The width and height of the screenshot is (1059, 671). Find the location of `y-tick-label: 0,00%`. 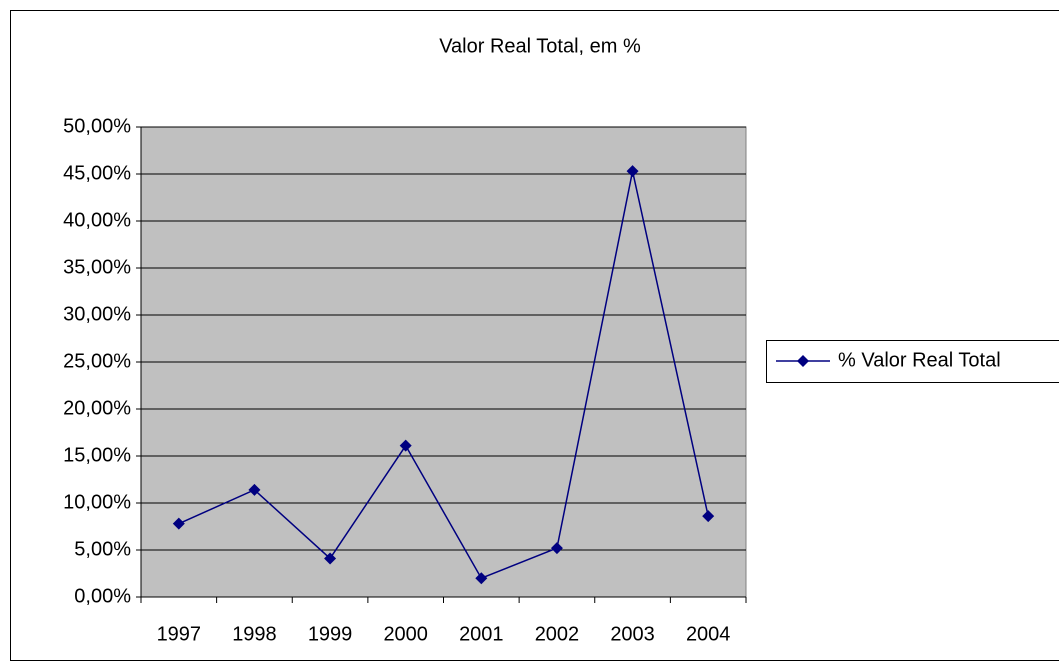

y-tick-label: 0,00% is located at coordinates (102, 596).